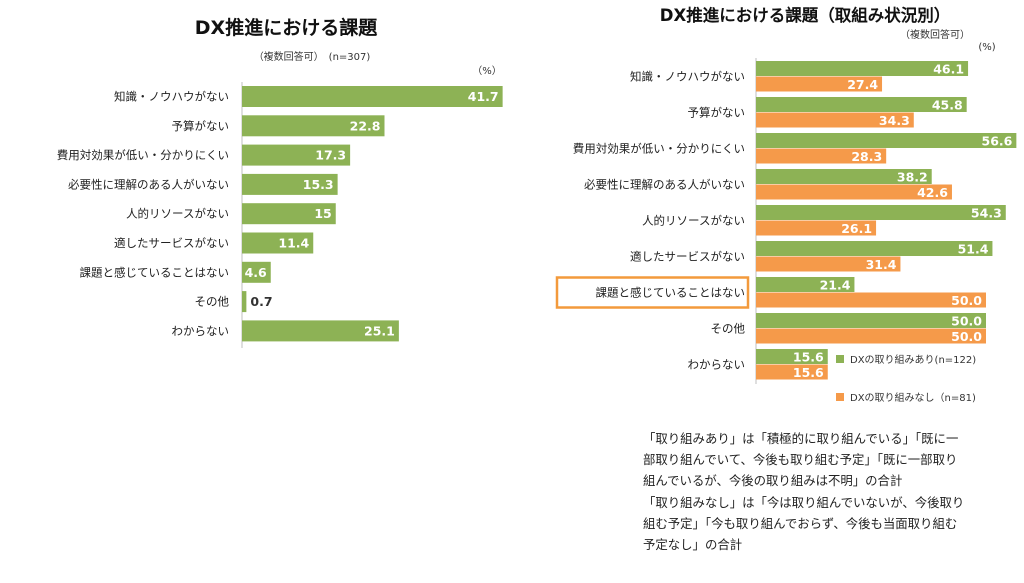 This screenshot has width=1024, height=583. Describe the element at coordinates (800, 460) in the screenshot. I see `footnote-line: 部取り組んでいて、今後も取り組む予定」「既に一部取り` at that location.